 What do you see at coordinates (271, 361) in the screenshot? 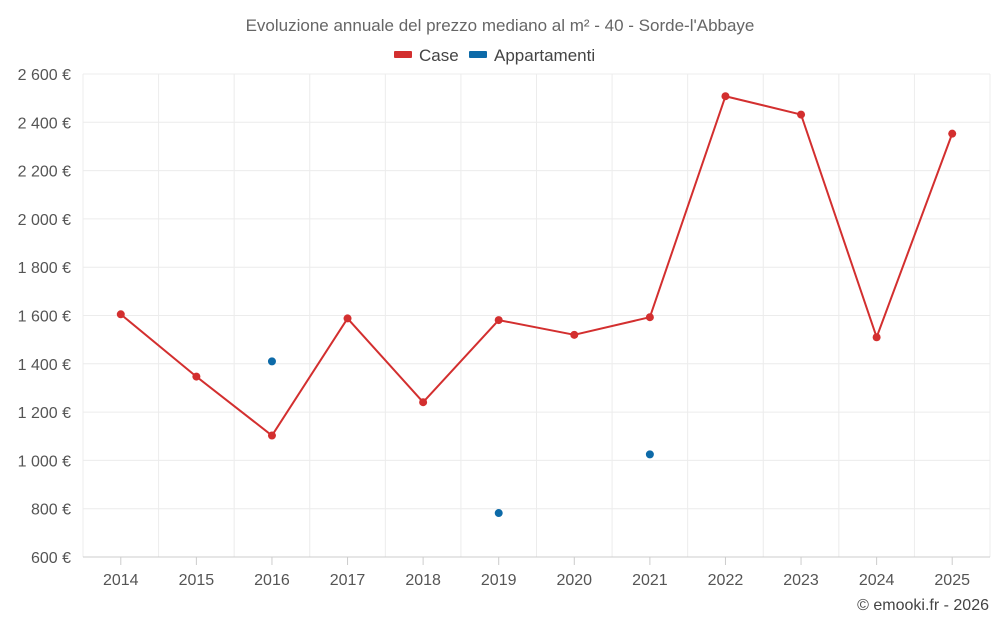
I see `data-point-appartamenti-2016` at bounding box center [271, 361].